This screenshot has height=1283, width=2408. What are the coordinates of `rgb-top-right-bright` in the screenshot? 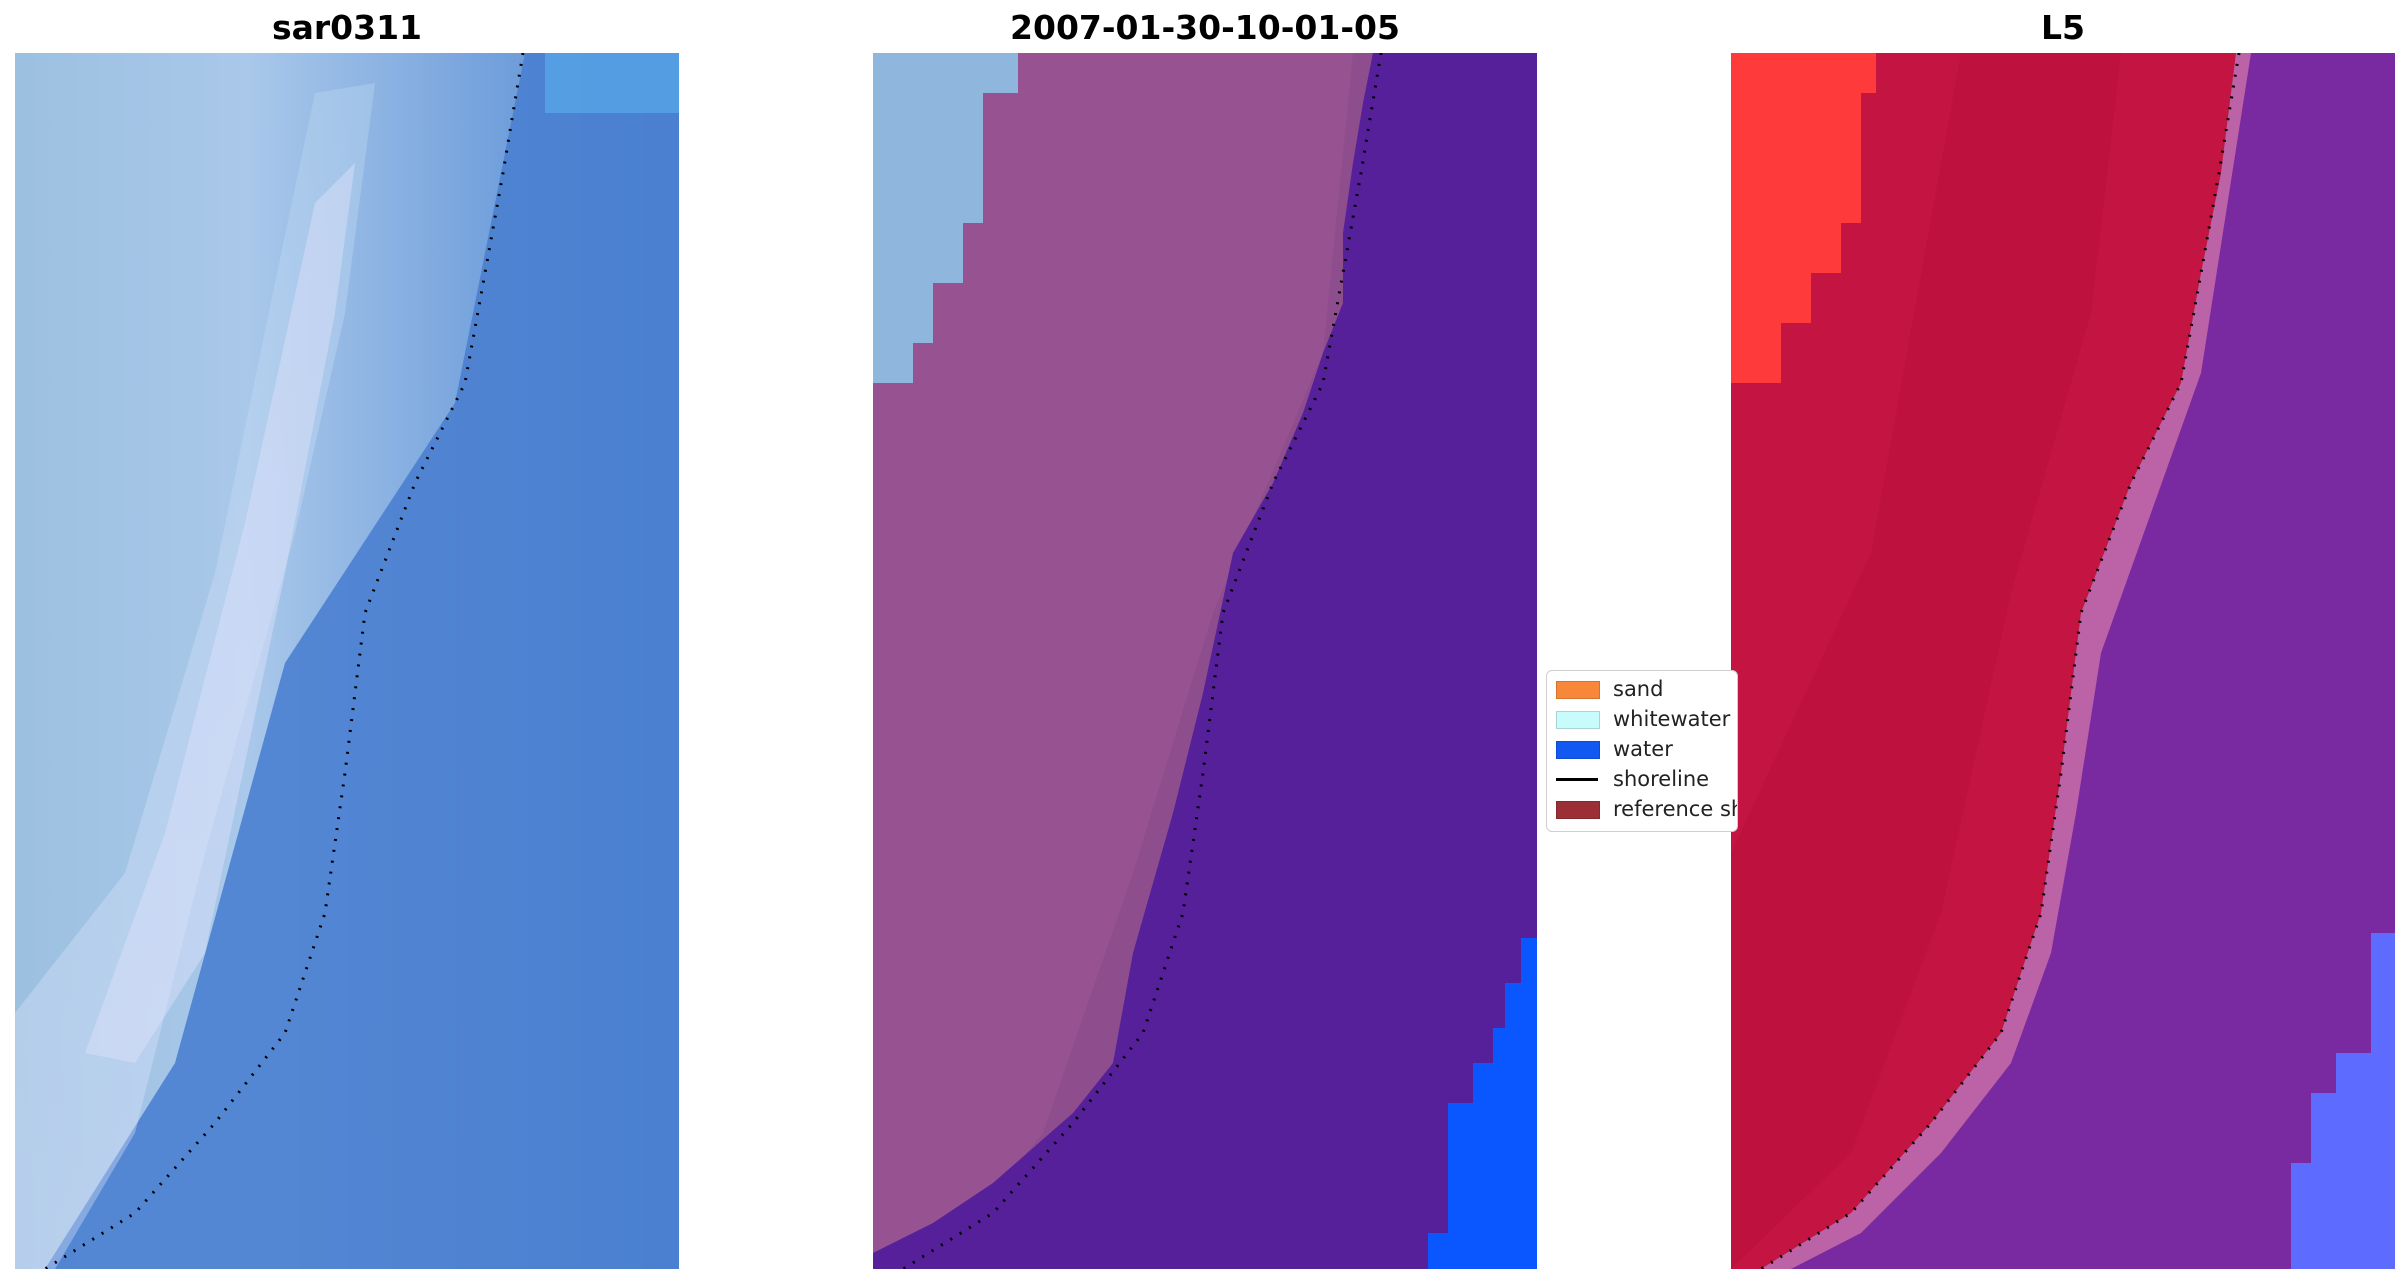 It's located at (612, 83).